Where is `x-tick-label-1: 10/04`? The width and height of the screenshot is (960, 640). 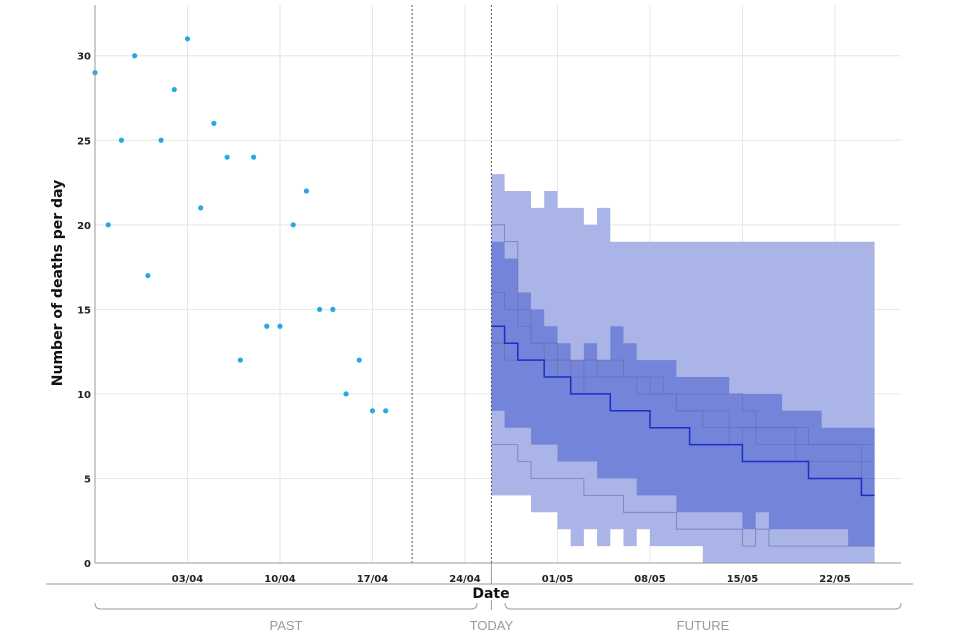 x-tick-label-1: 10/04 is located at coordinates (280, 579).